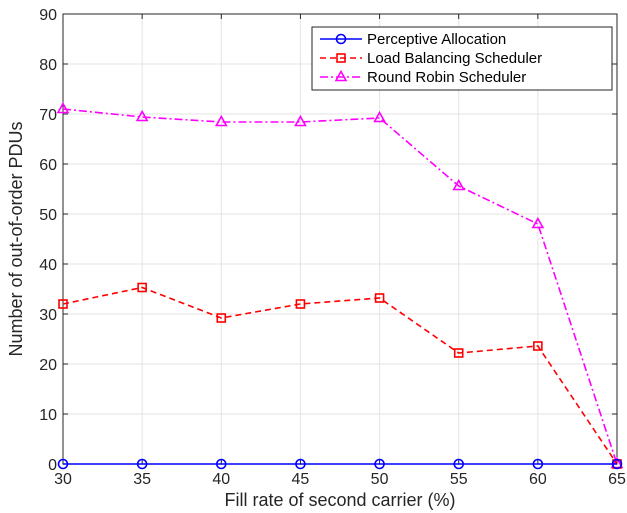  I want to click on legend-label: Round Robin Scheduler, so click(446, 77).